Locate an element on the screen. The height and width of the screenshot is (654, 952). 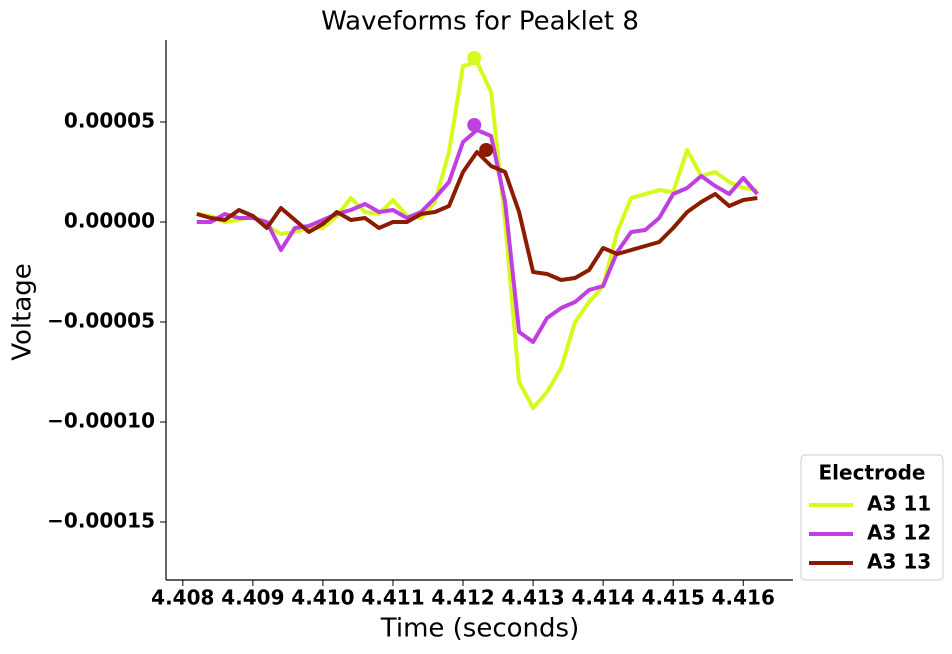
y-tick-label: −0.00015 is located at coordinates (101, 521).